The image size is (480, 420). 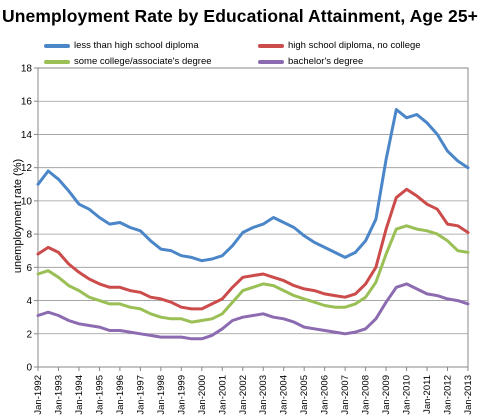 I want to click on y-tick-label: 4, so click(x=29, y=301).